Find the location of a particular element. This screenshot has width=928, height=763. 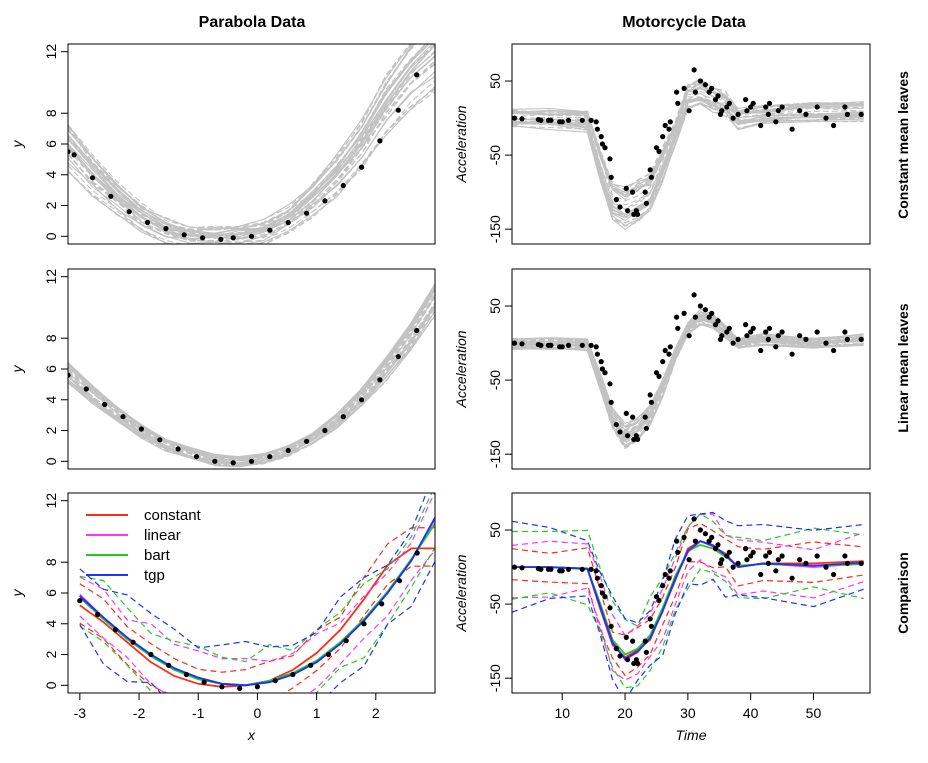

x-tick-label: 2 is located at coordinates (376, 713).